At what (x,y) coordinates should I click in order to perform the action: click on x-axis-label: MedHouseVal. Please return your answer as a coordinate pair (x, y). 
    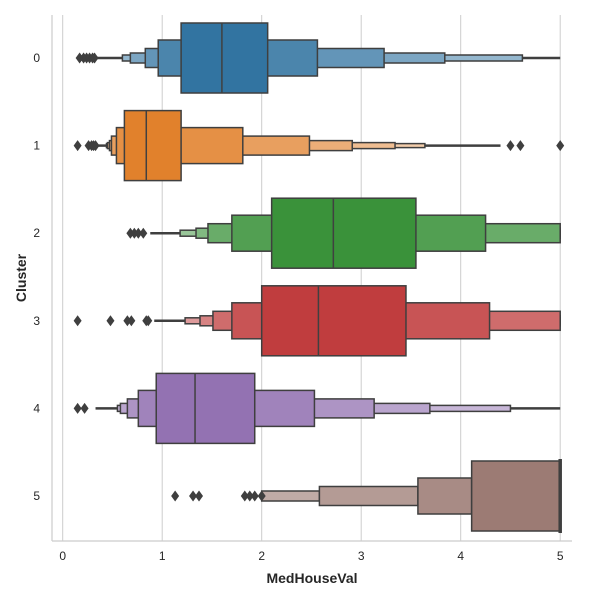
    Looking at the image, I should click on (311, 578).